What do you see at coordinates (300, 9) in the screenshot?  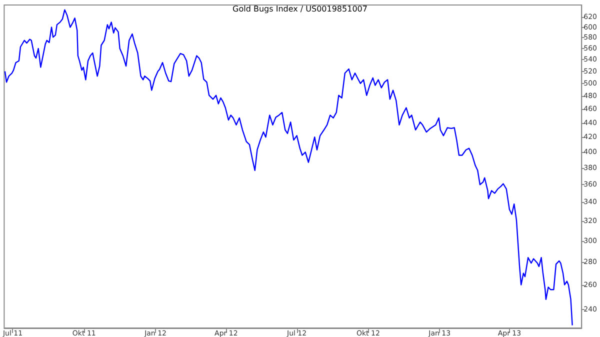 I see `chart-title: Gold Bugs Index / US0019851007` at bounding box center [300, 9].